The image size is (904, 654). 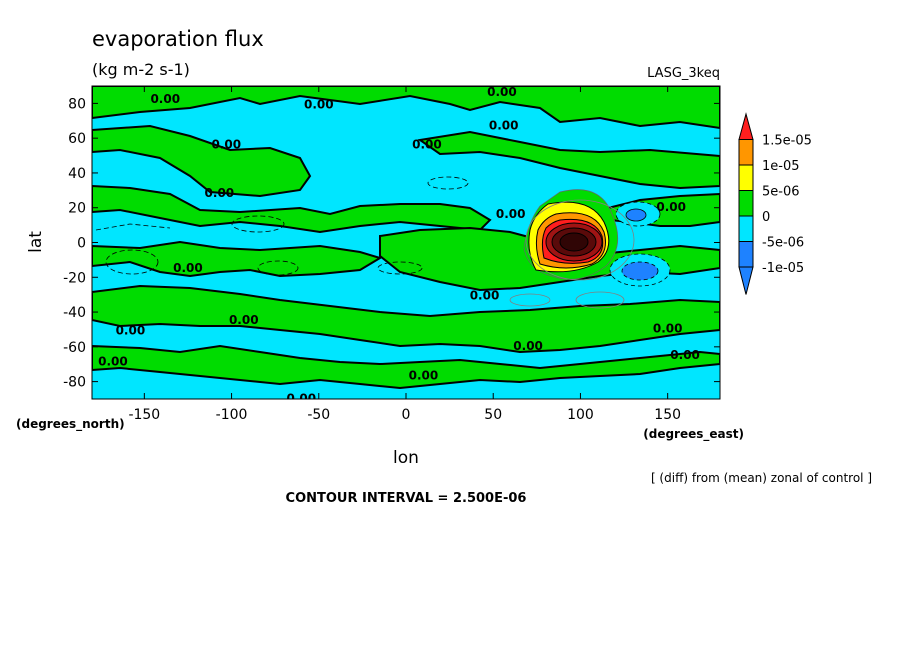 What do you see at coordinates (232, 415) in the screenshot?
I see `x-tick-label: -100` at bounding box center [232, 415].